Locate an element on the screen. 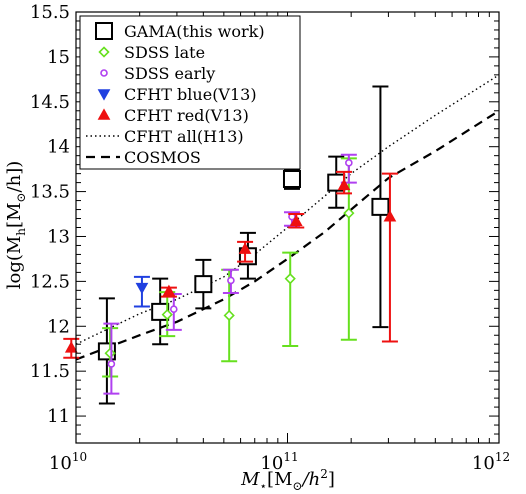  legend-entry-cfht-red-v13: CFHT red(V13) is located at coordinates (173, 115).